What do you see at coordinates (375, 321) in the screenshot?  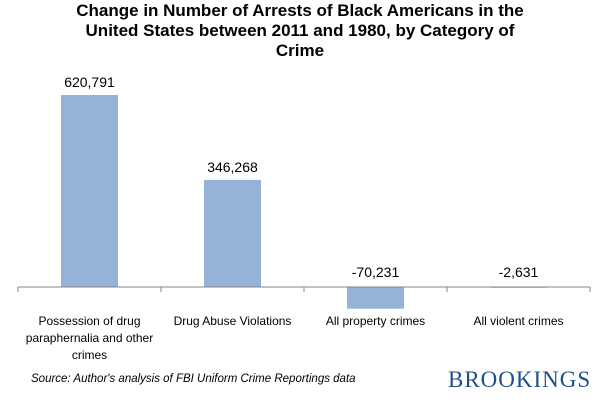 I see `category-label-3: All property crimes` at bounding box center [375, 321].